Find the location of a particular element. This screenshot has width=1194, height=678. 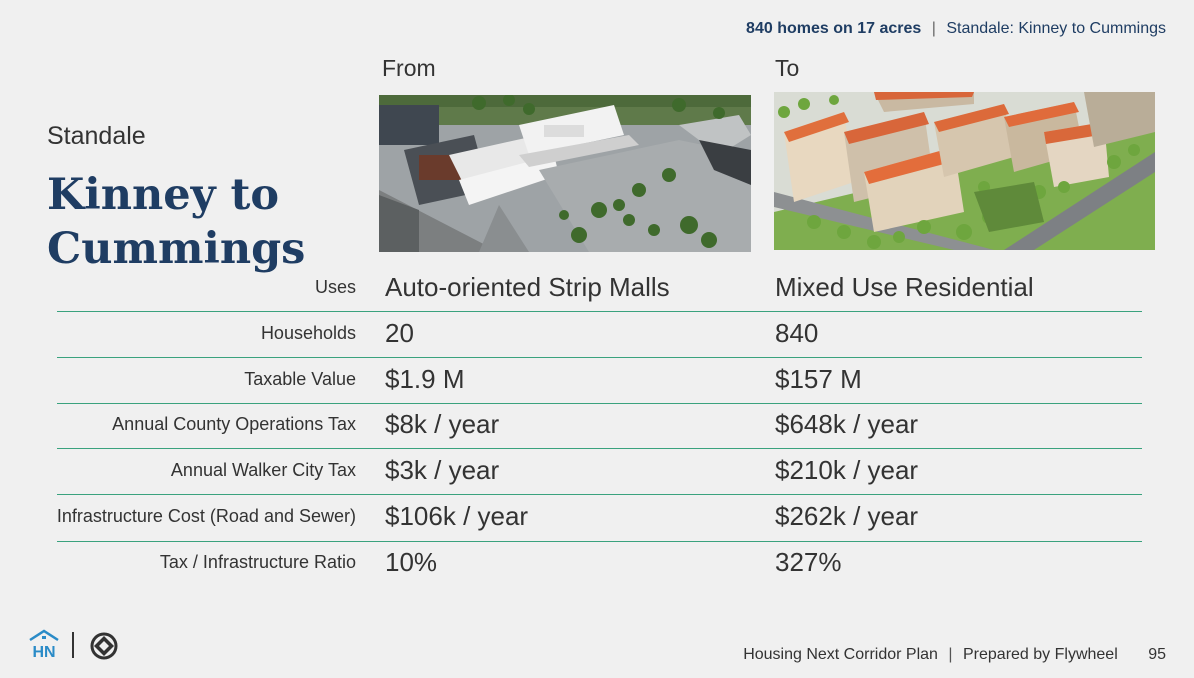

header-highlight: 840 homes on 17 acres is located at coordinates (834, 28).